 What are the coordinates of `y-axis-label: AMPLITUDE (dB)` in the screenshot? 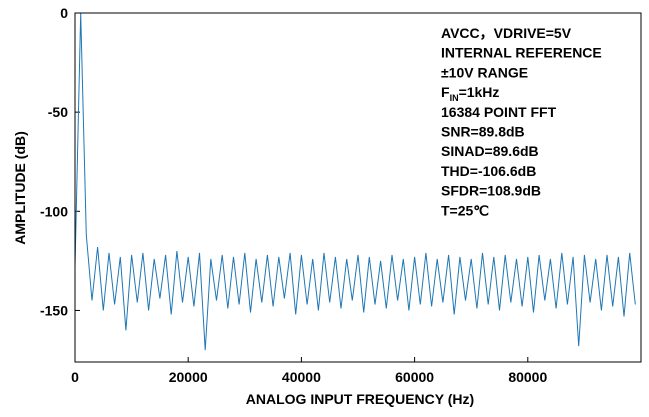 It's located at (20, 188).